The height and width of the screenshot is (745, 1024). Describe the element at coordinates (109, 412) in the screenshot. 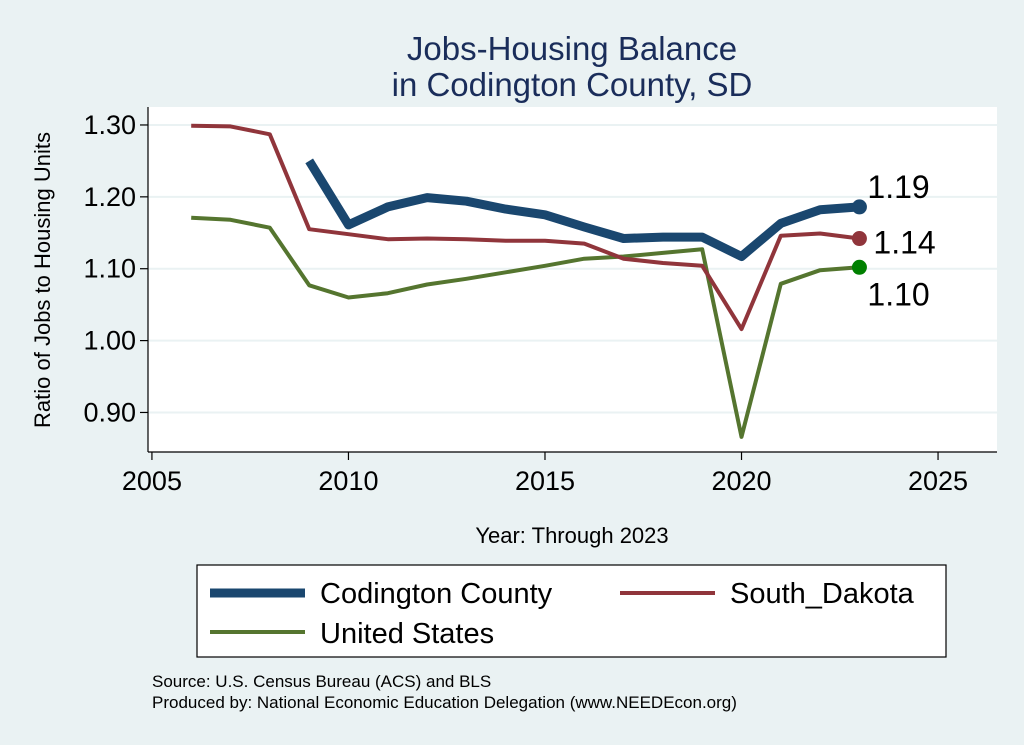

I see `y-tick-label: 0.90` at that location.